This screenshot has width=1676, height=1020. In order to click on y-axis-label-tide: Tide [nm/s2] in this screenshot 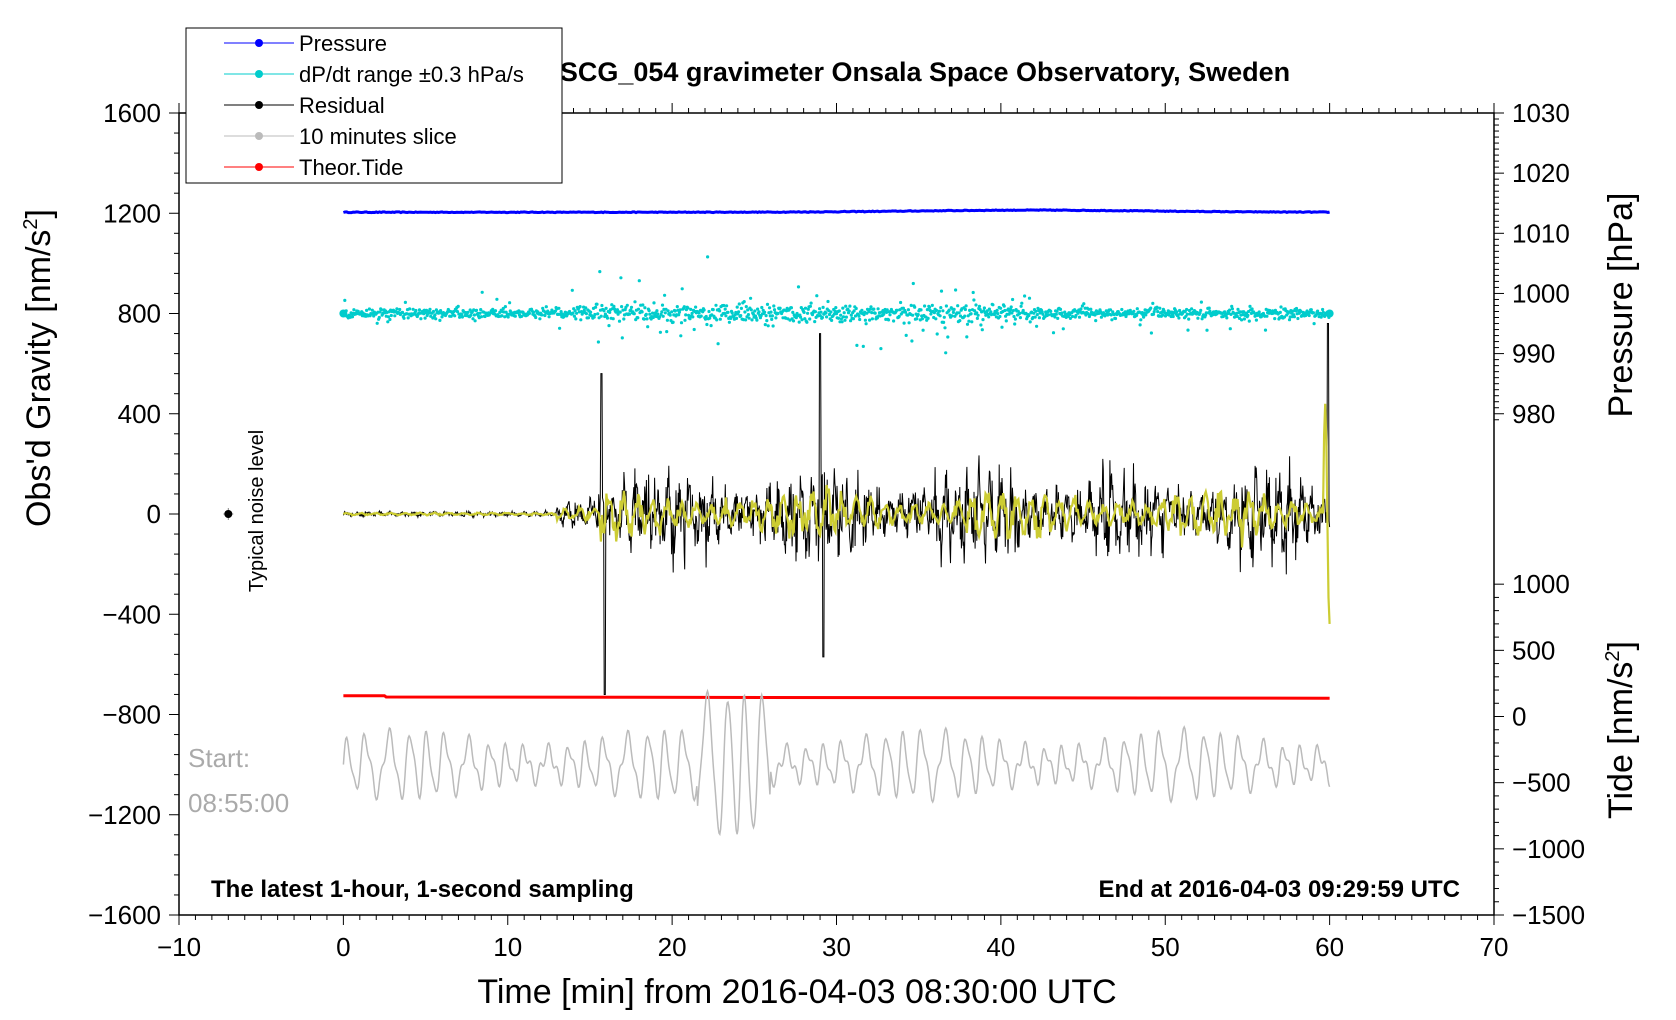, I will do `click(1621, 730)`.